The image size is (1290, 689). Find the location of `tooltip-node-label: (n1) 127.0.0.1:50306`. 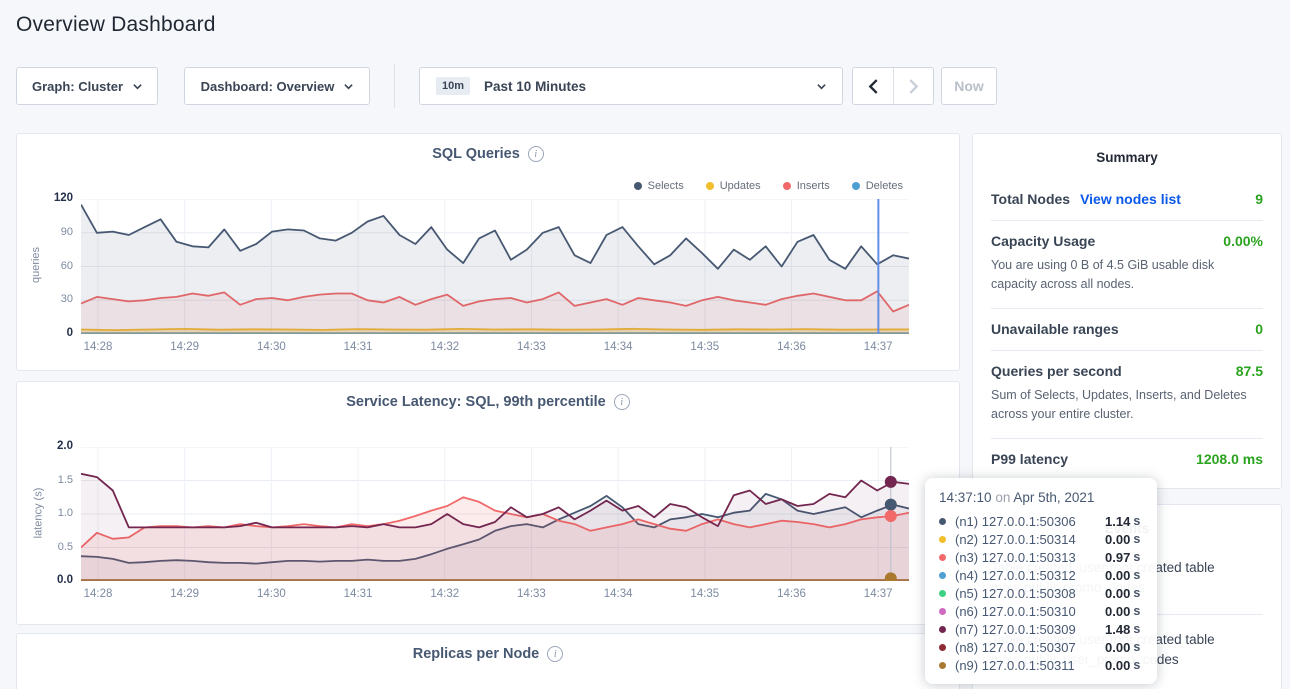

tooltip-node-label: (n1) 127.0.0.1:50306 is located at coordinates (1015, 521).